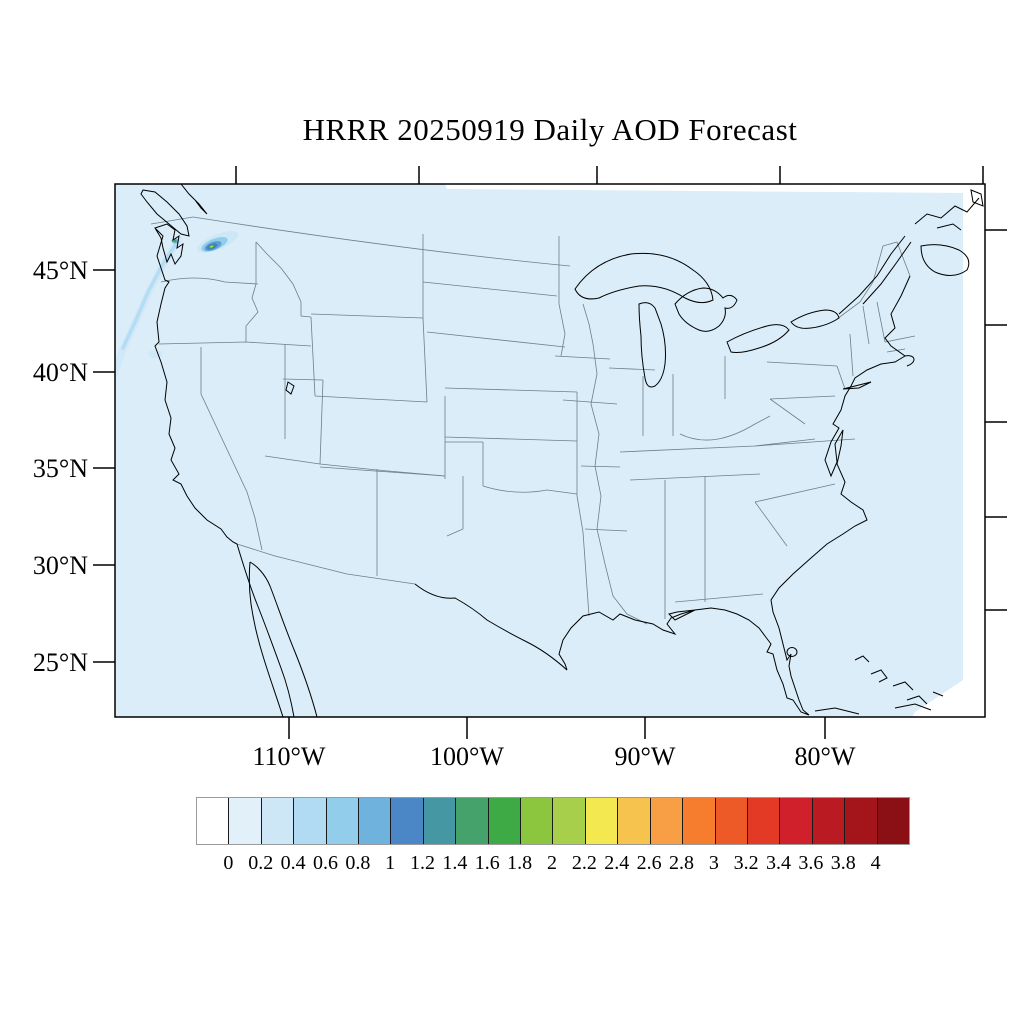  Describe the element at coordinates (467, 756) in the screenshot. I see `lon-label: 100°W` at that location.